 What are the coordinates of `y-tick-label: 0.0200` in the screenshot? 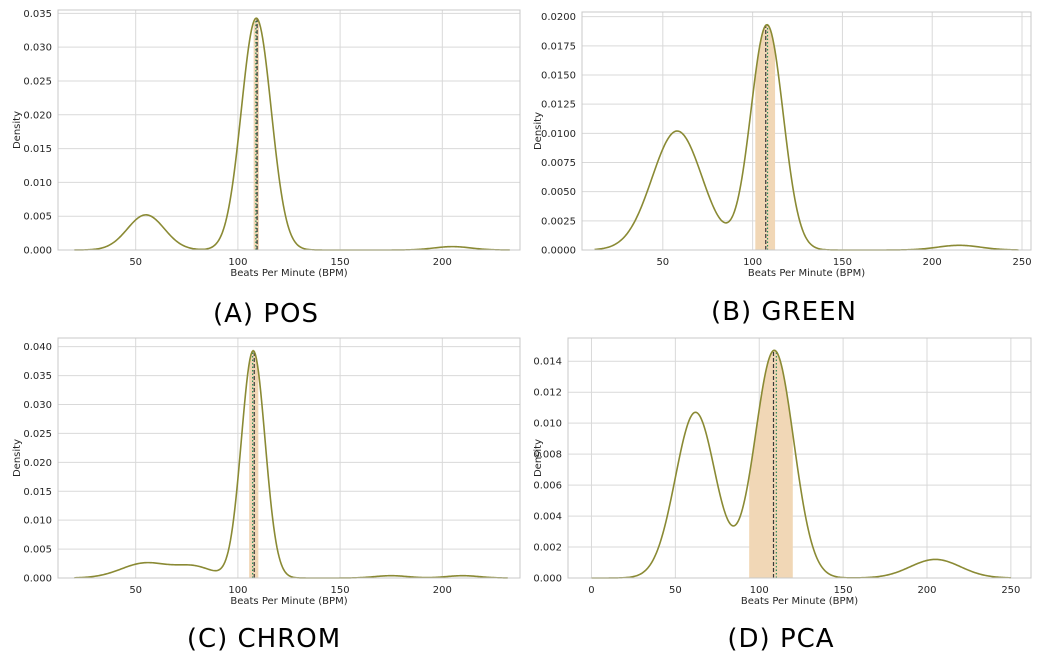 It's located at (558, 17).